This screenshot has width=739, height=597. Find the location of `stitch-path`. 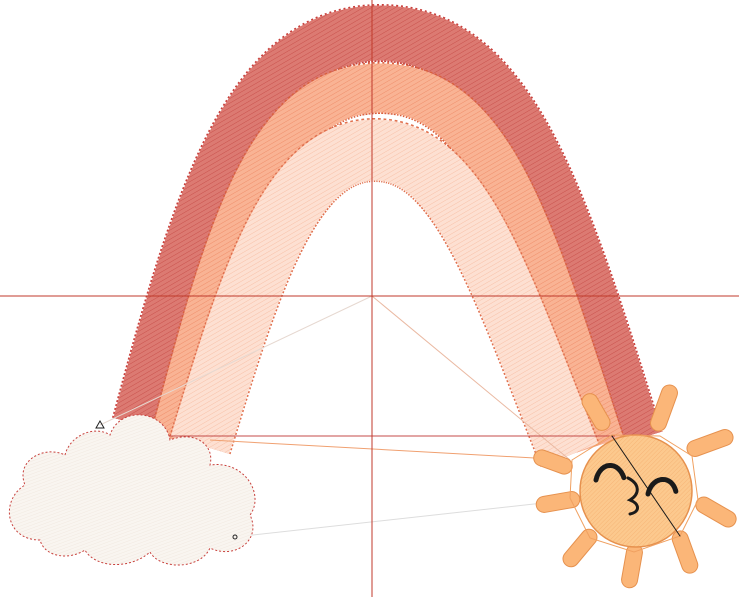

stitch-path is located at coordinates (646, 486).